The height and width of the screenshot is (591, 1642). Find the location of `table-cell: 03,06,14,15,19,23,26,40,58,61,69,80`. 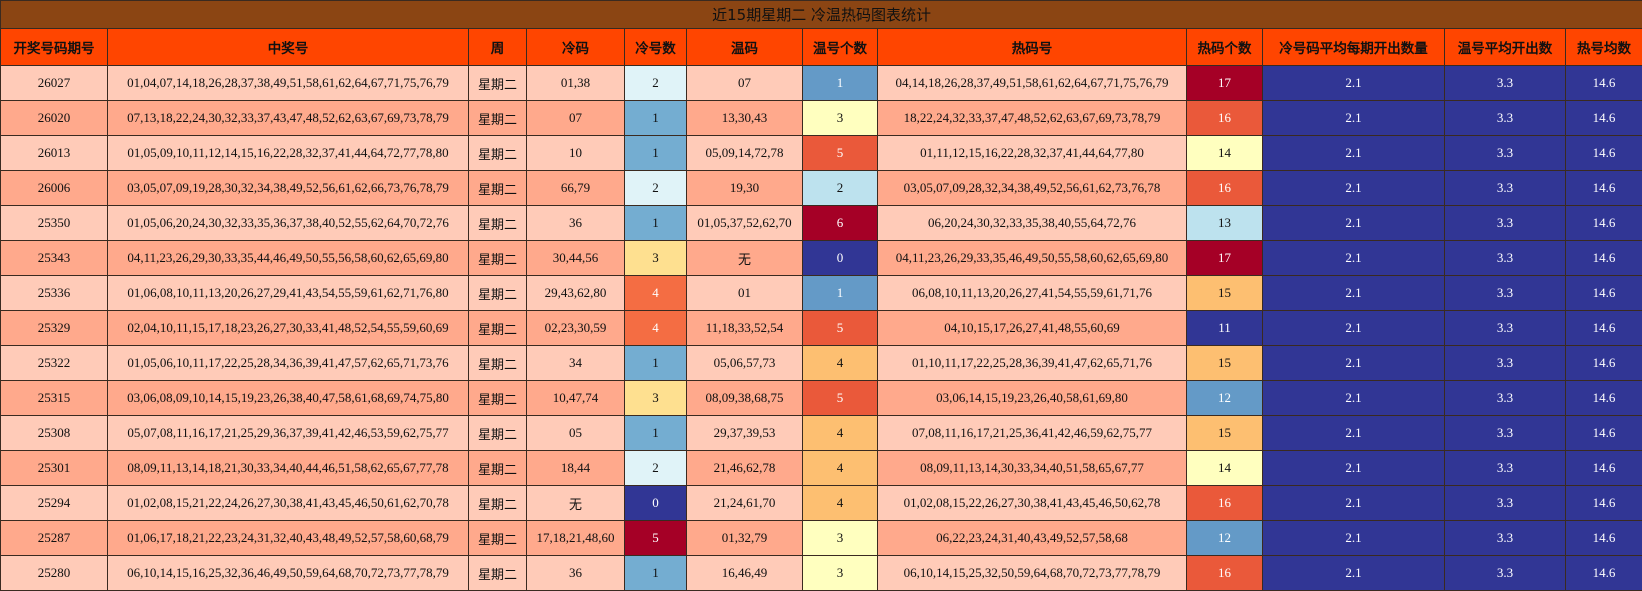

table-cell: 03,06,14,15,19,23,26,40,58,61,69,80 is located at coordinates (1032, 398).